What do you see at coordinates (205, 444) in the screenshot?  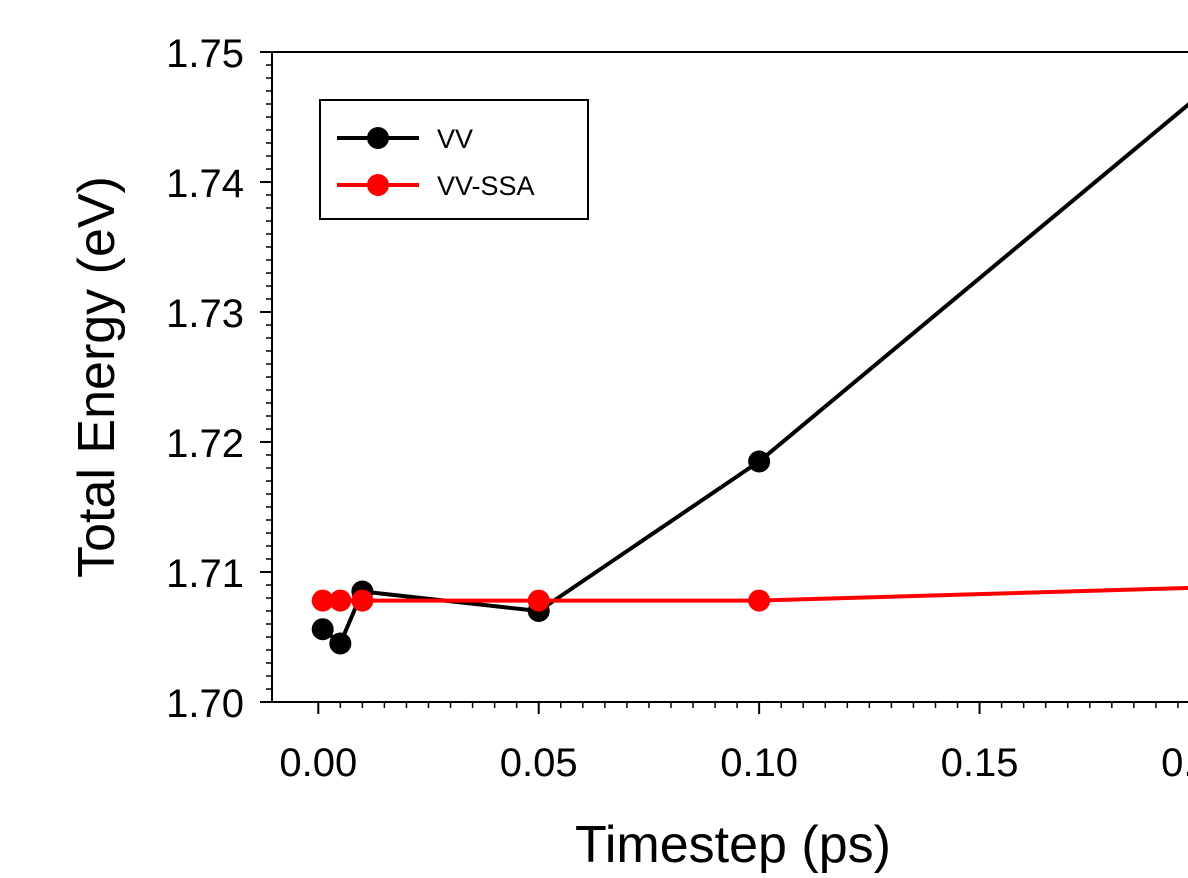 I see `y-tick-label: 1.72` at bounding box center [205, 444].